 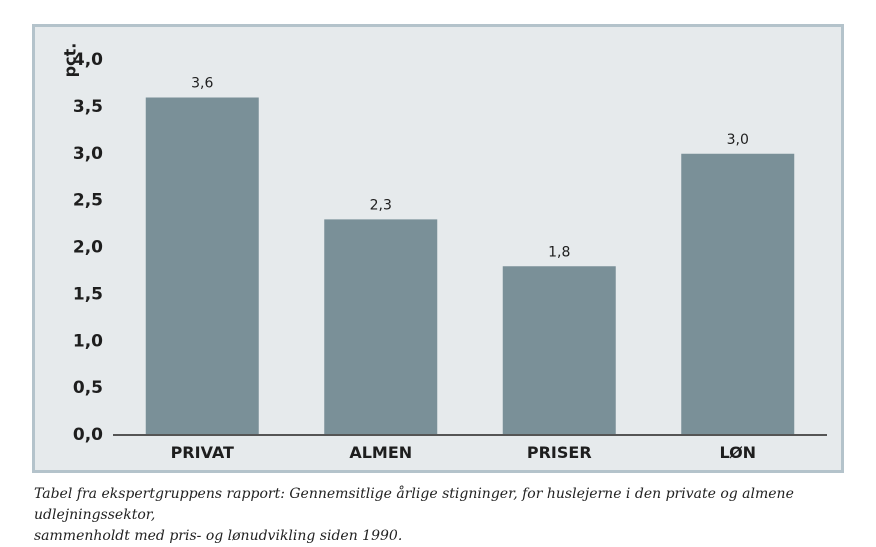 I want to click on bar-priser, so click(x=559, y=350).